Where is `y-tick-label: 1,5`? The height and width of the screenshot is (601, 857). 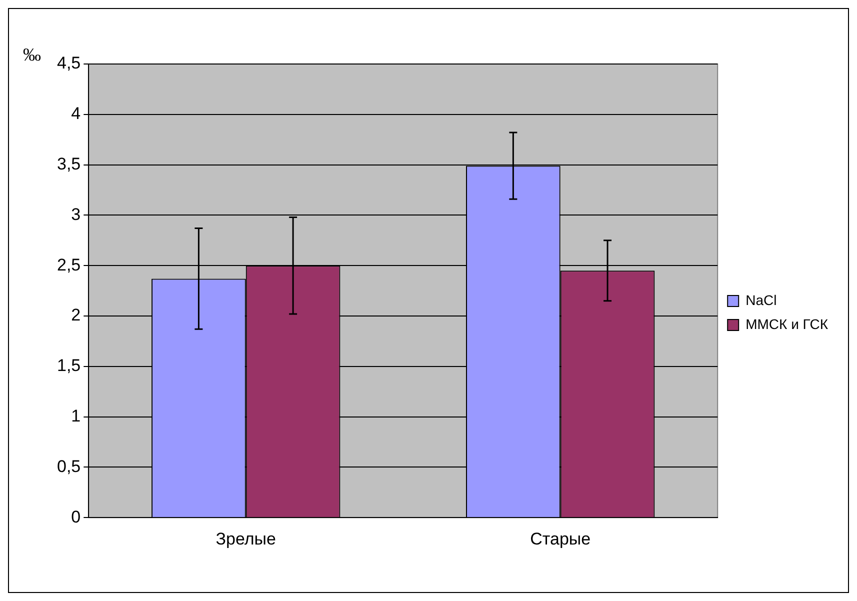 y-tick-label: 1,5 is located at coordinates (68, 366).